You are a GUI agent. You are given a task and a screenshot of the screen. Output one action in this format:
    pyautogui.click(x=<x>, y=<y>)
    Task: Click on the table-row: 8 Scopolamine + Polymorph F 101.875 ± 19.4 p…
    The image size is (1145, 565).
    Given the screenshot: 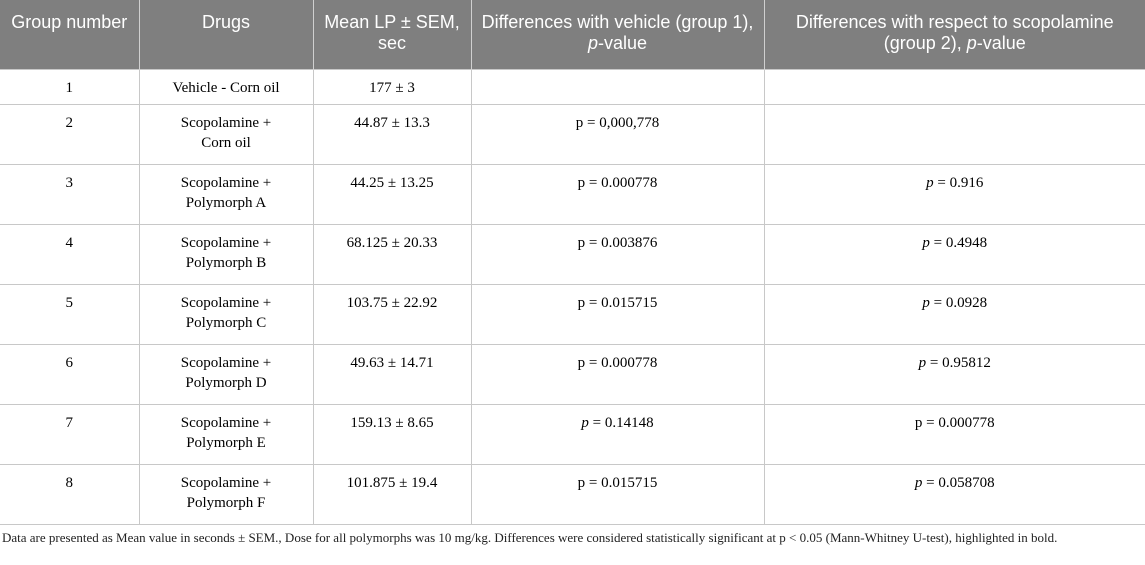 What is the action you would take?
    pyautogui.click(x=572, y=494)
    